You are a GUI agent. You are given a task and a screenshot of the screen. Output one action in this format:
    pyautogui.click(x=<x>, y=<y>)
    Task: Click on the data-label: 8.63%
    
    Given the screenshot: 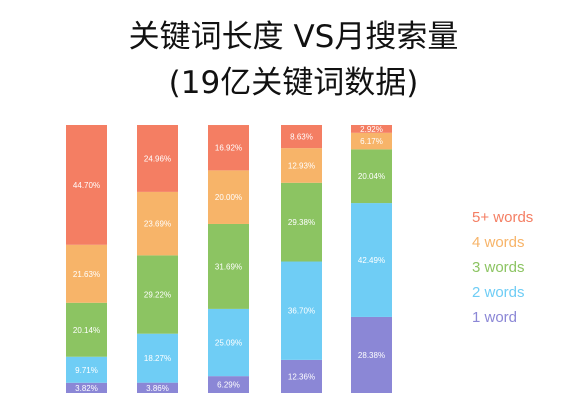 What is the action you would take?
    pyautogui.click(x=301, y=137)
    